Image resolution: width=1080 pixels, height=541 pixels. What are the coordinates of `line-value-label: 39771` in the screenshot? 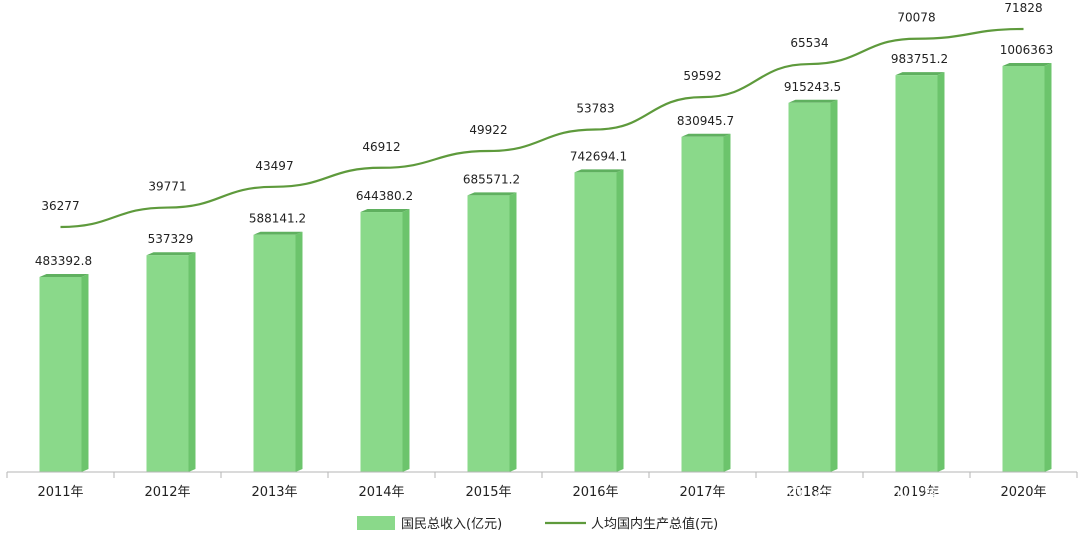 It's located at (167, 187).